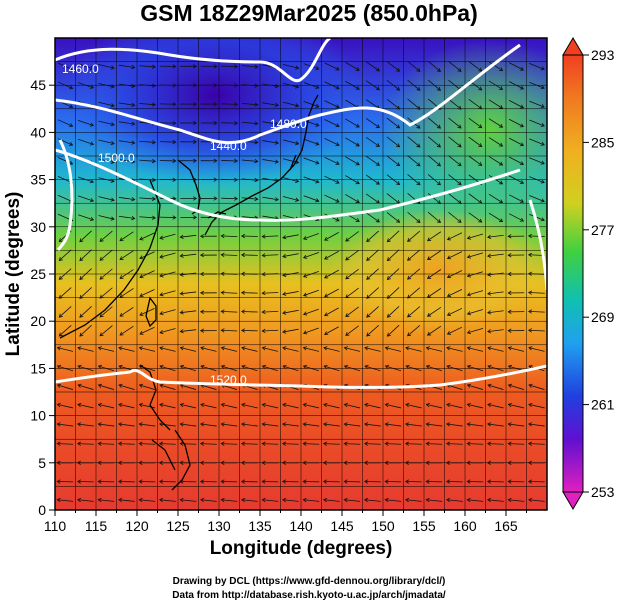  What do you see at coordinates (603, 55) in the screenshot?
I see `colorbar-label: 293` at bounding box center [603, 55].